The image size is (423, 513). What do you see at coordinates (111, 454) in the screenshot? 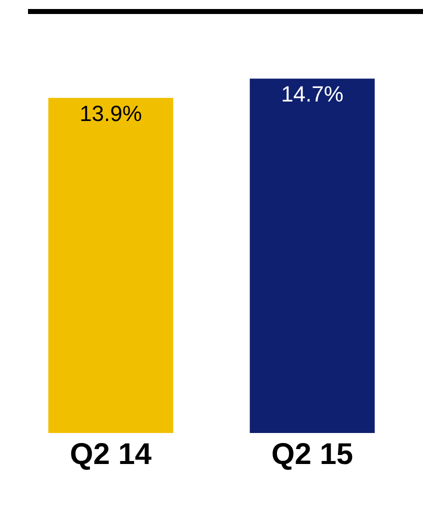
I see `x-tick-label: Q2 14` at bounding box center [111, 454].